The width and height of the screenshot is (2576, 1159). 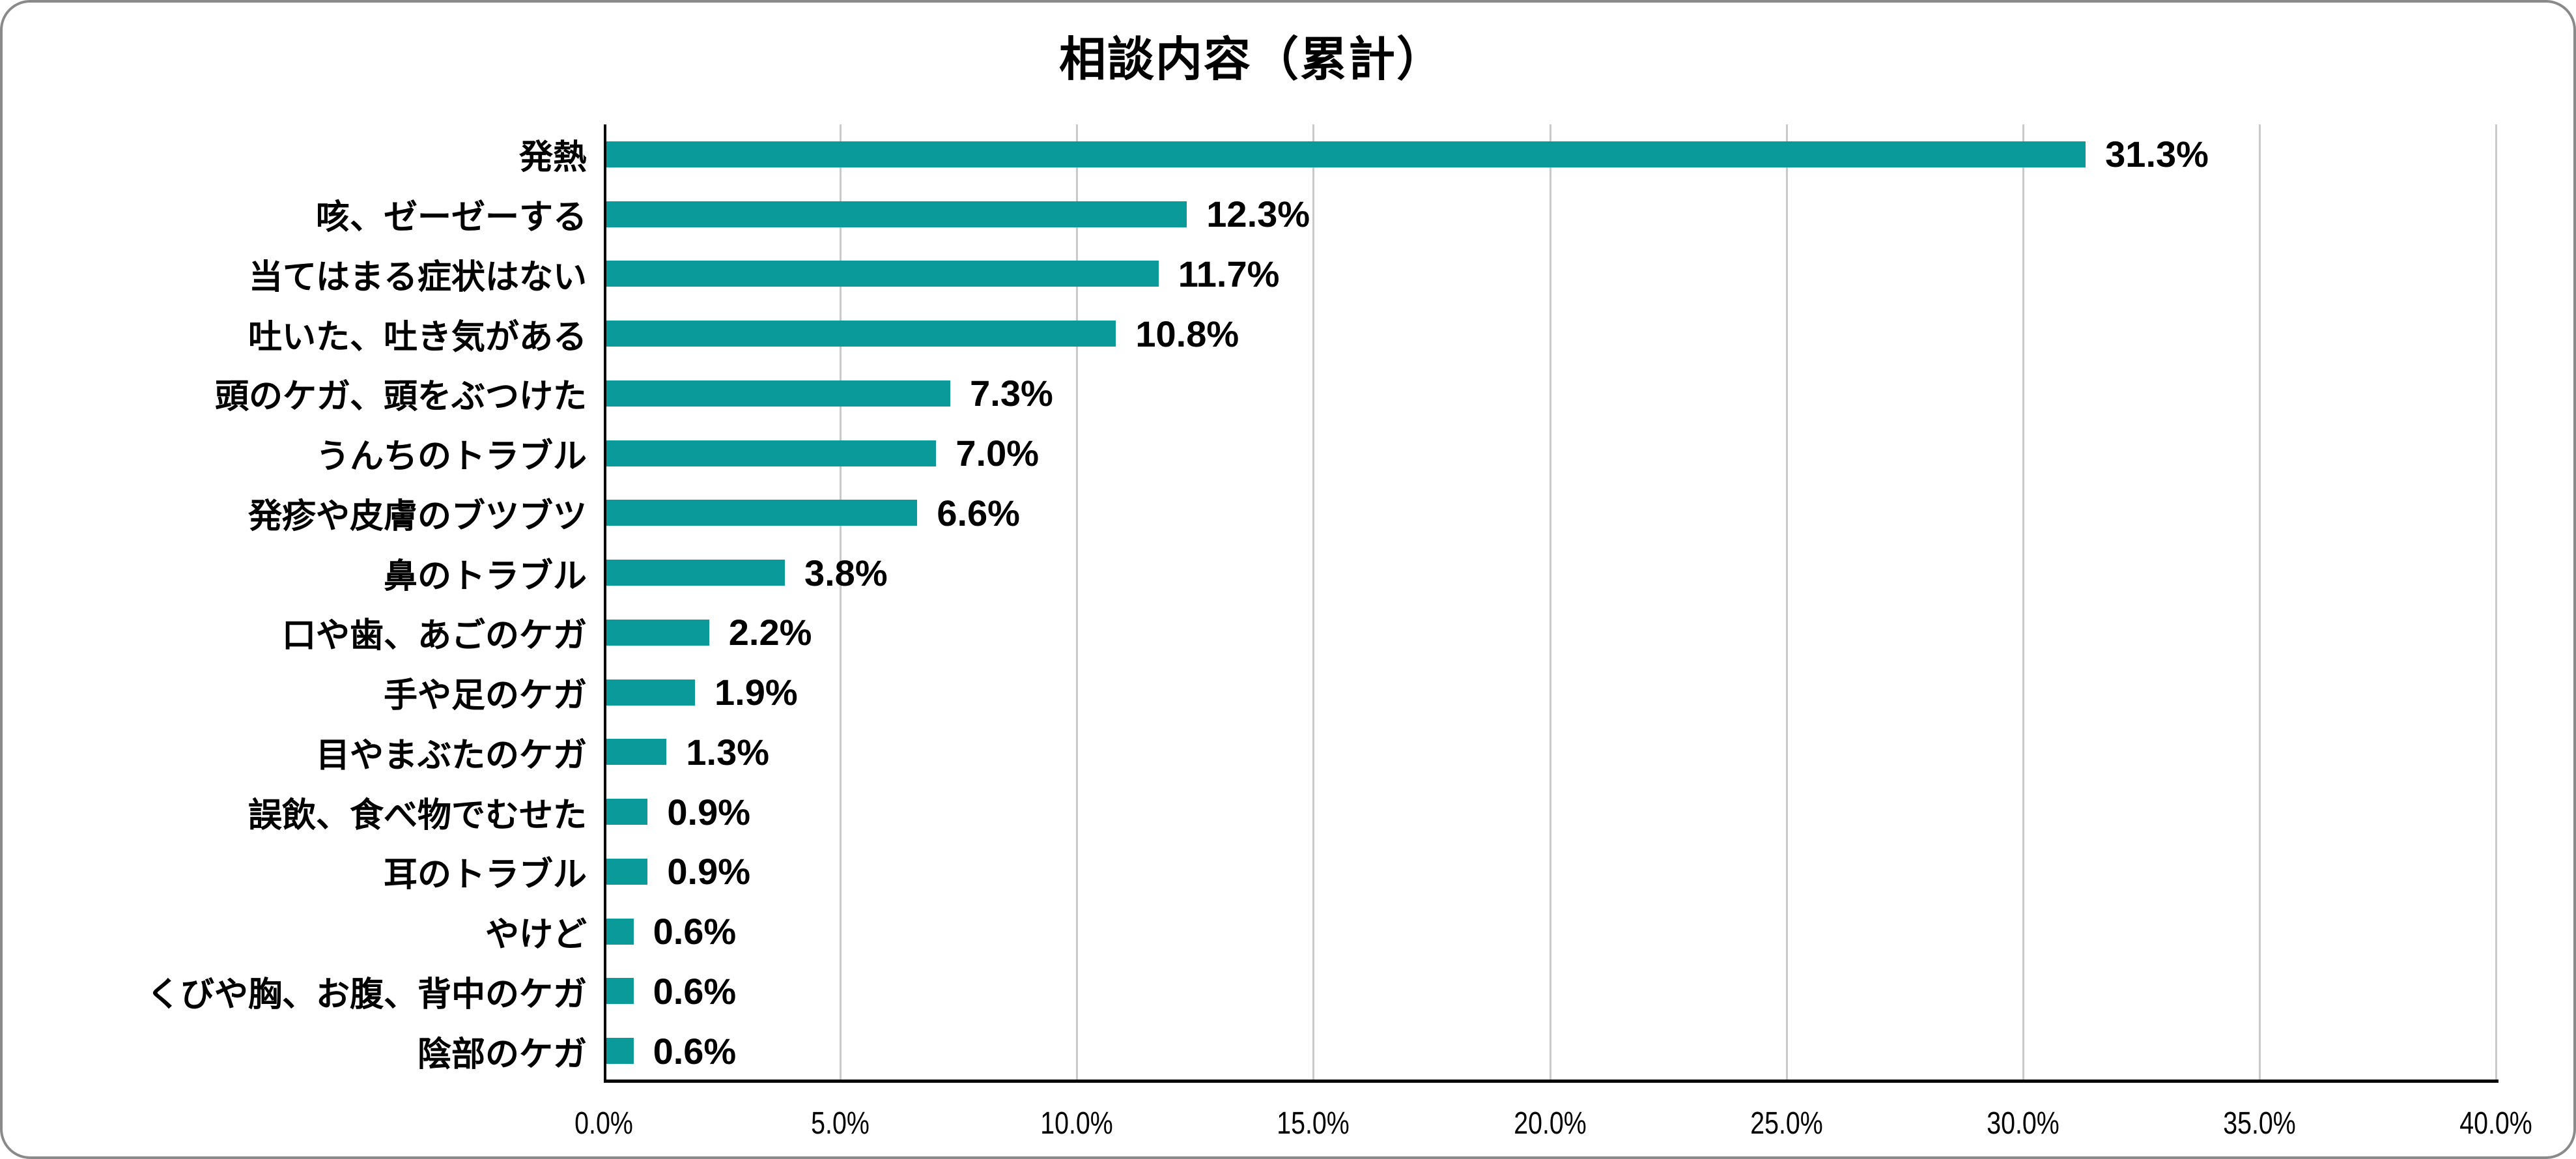 I want to click on value-label: 7.0%, so click(x=997, y=454).